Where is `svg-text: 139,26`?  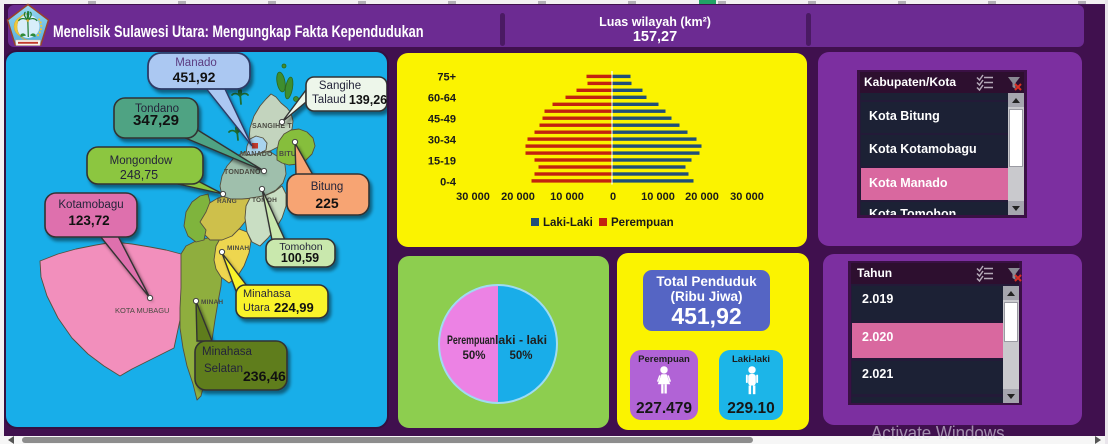 svg-text: 139,26 is located at coordinates (368, 100).